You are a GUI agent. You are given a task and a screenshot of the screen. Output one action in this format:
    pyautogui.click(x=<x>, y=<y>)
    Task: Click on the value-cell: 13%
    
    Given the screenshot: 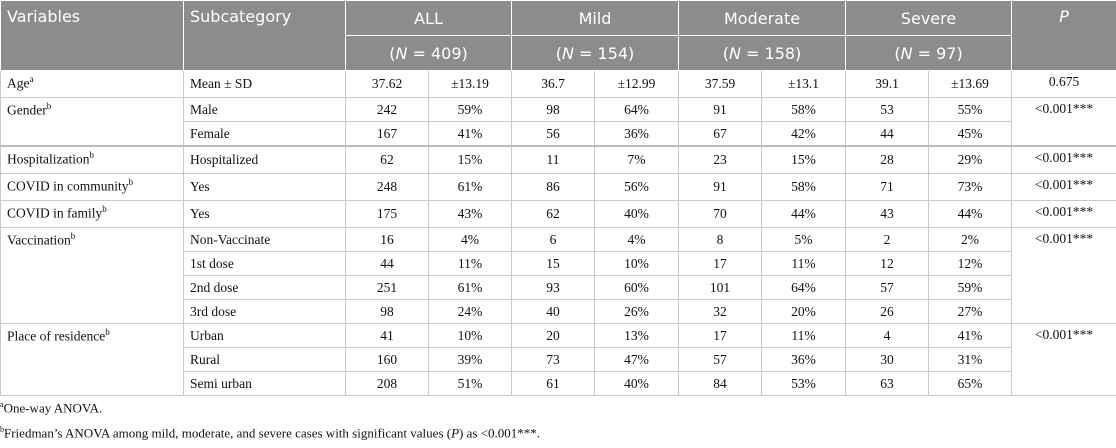 What is the action you would take?
    pyautogui.click(x=636, y=335)
    